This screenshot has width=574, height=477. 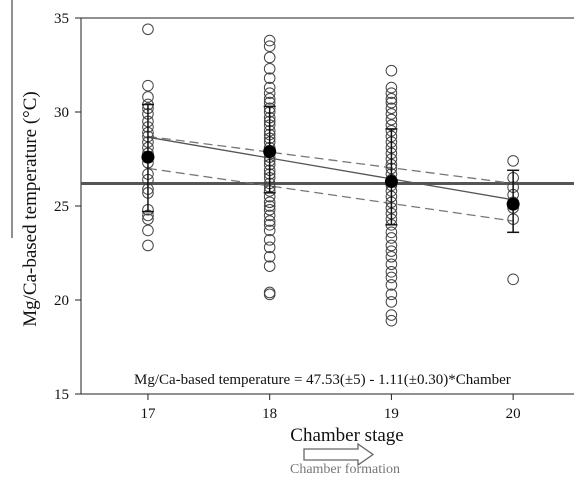 What do you see at coordinates (61, 395) in the screenshot?
I see `y-tick-label: 15` at bounding box center [61, 395].